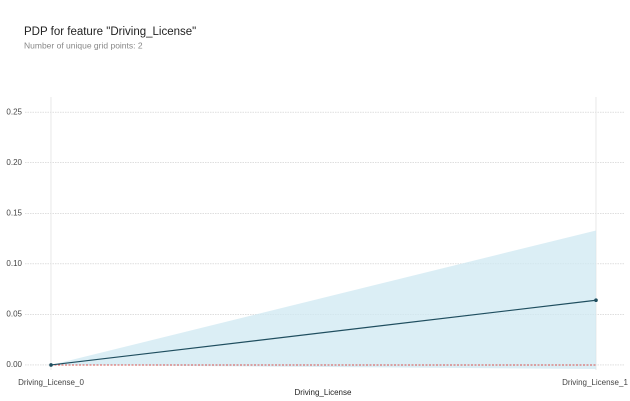  What do you see at coordinates (323, 332) in the screenshot?
I see `pdp-line` at bounding box center [323, 332].